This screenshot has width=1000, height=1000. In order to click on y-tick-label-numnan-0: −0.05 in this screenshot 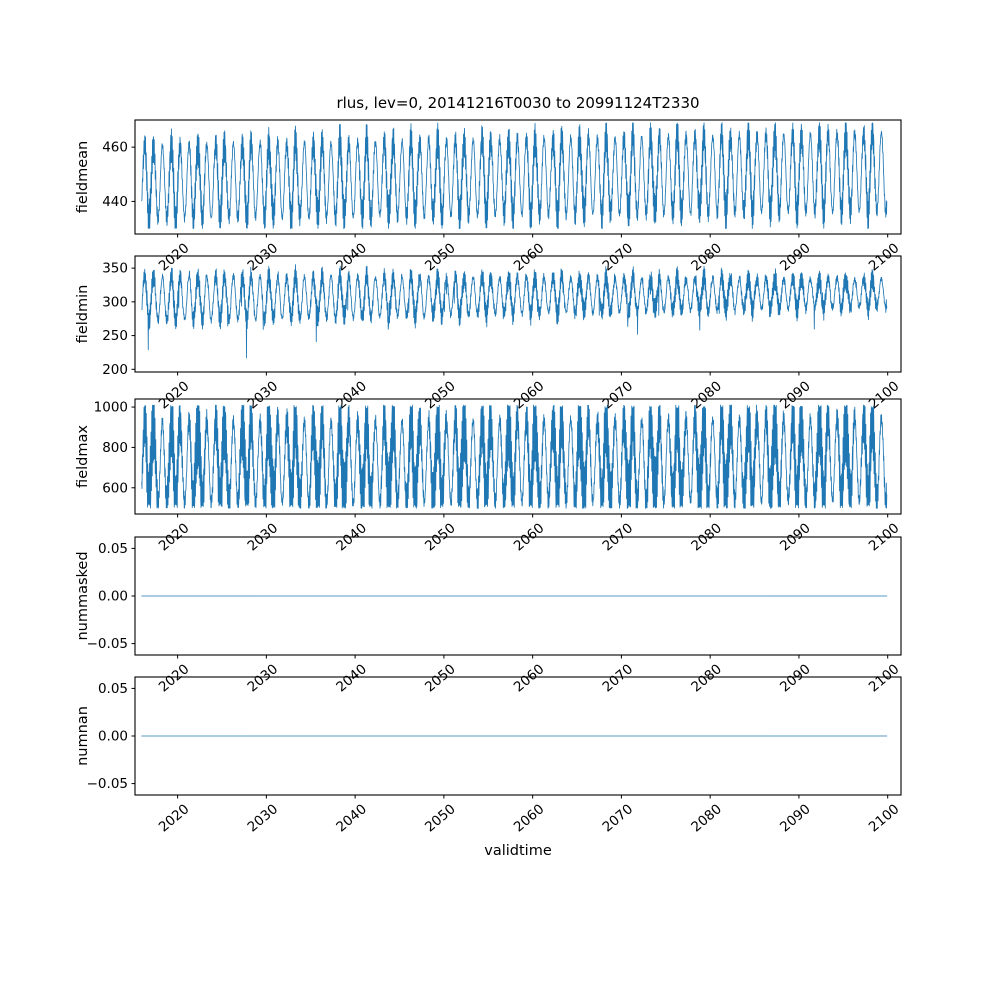, I will do `click(107, 784)`.